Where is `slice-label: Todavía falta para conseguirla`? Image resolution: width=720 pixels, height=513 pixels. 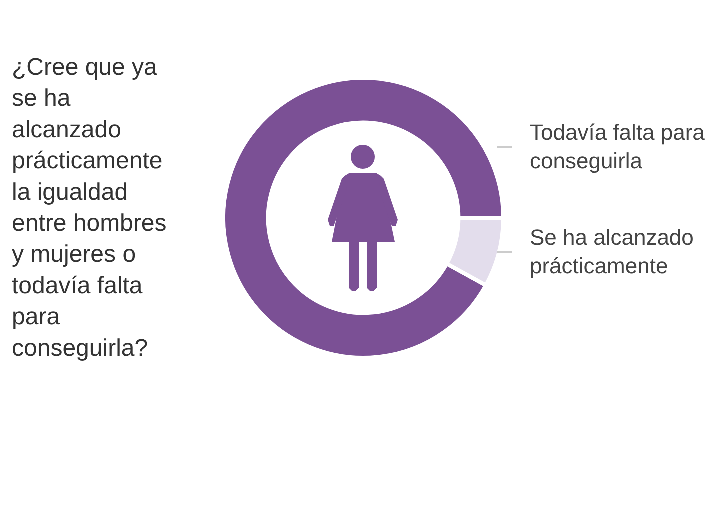
slice-label: Todavía falta para conseguirla is located at coordinates (618, 147).